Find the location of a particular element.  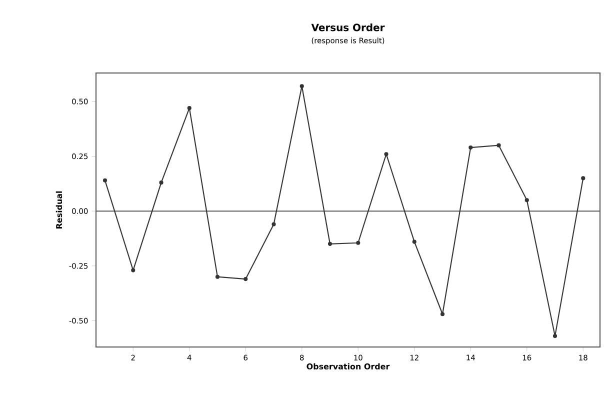

chart-title: Versus Order is located at coordinates (348, 28).